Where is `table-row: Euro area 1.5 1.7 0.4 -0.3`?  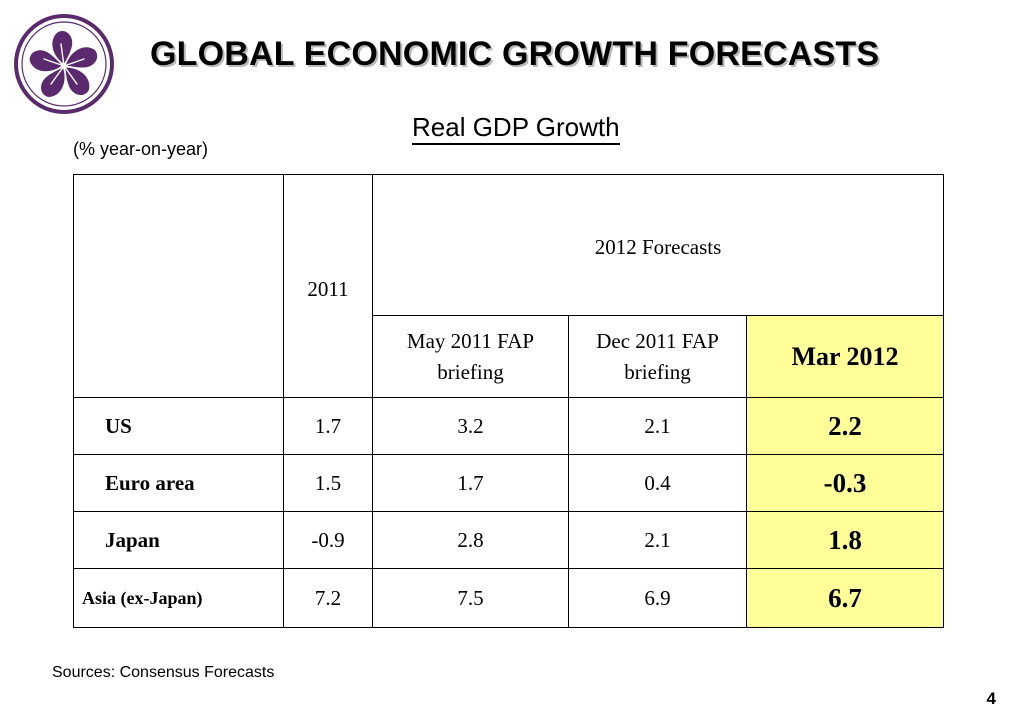 table-row: Euro area 1.5 1.7 0.4 -0.3 is located at coordinates (508, 483).